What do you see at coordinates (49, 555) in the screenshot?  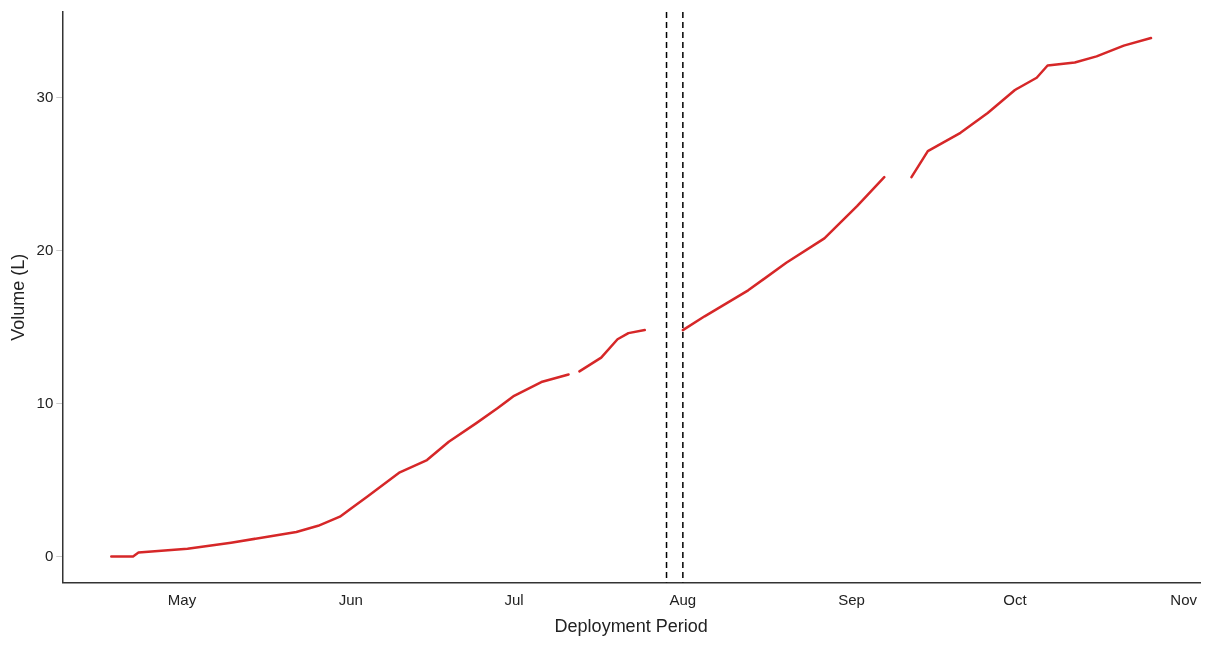 I see `y-tick-label: 0` at bounding box center [49, 555].